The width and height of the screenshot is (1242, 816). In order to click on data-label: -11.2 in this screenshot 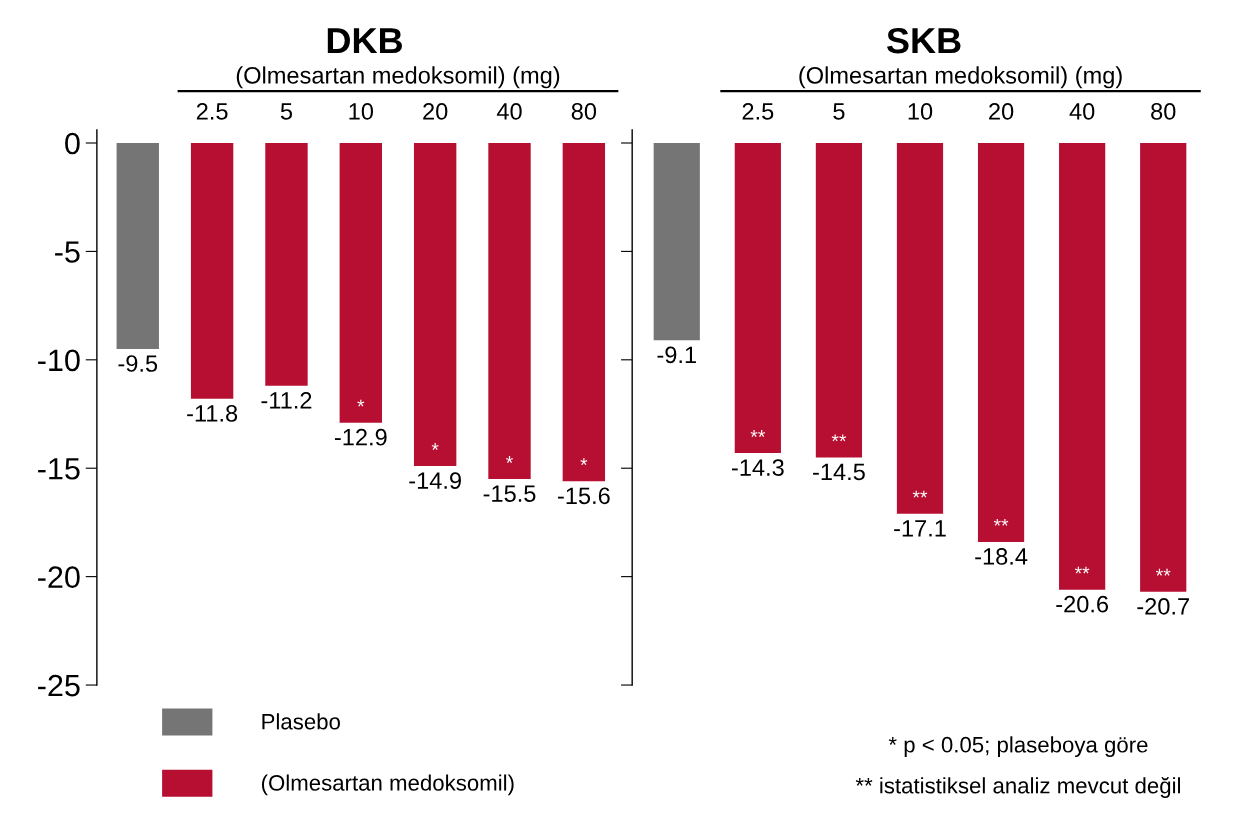, I will do `click(286, 400)`.